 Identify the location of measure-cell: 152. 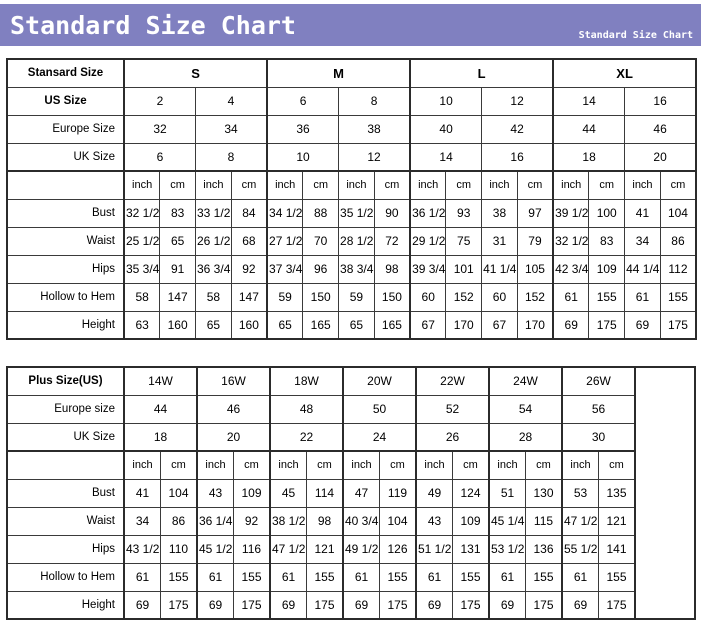
(464, 297).